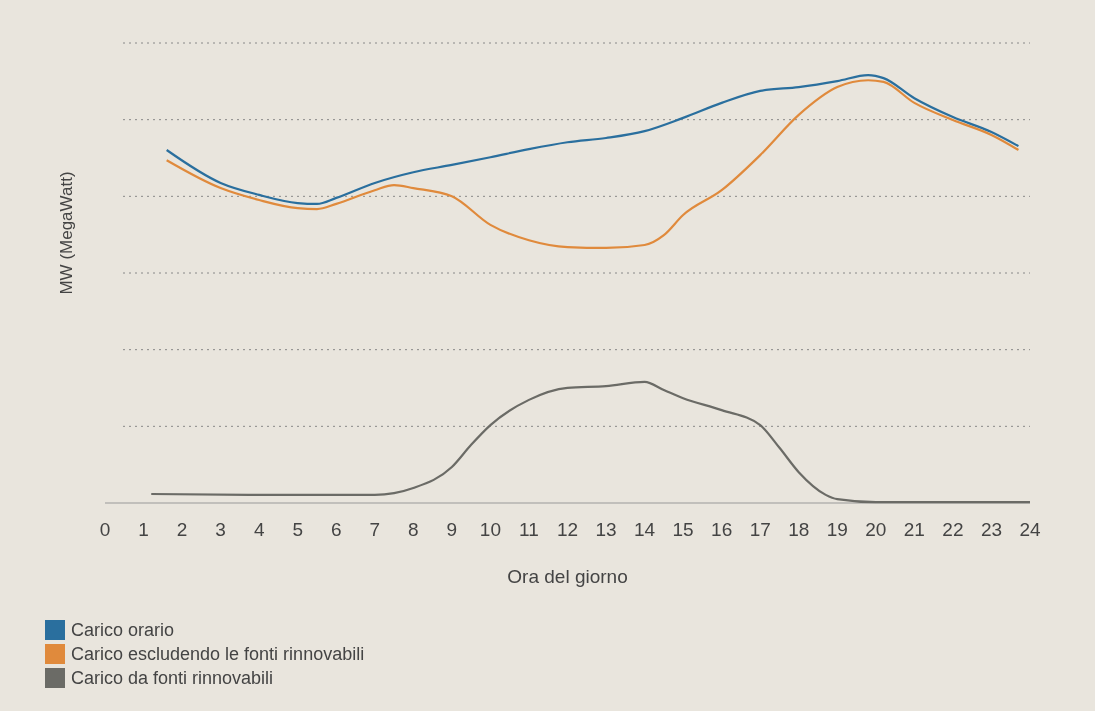 The image size is (1095, 711). What do you see at coordinates (606, 529) in the screenshot?
I see `x-tick-label: 13` at bounding box center [606, 529].